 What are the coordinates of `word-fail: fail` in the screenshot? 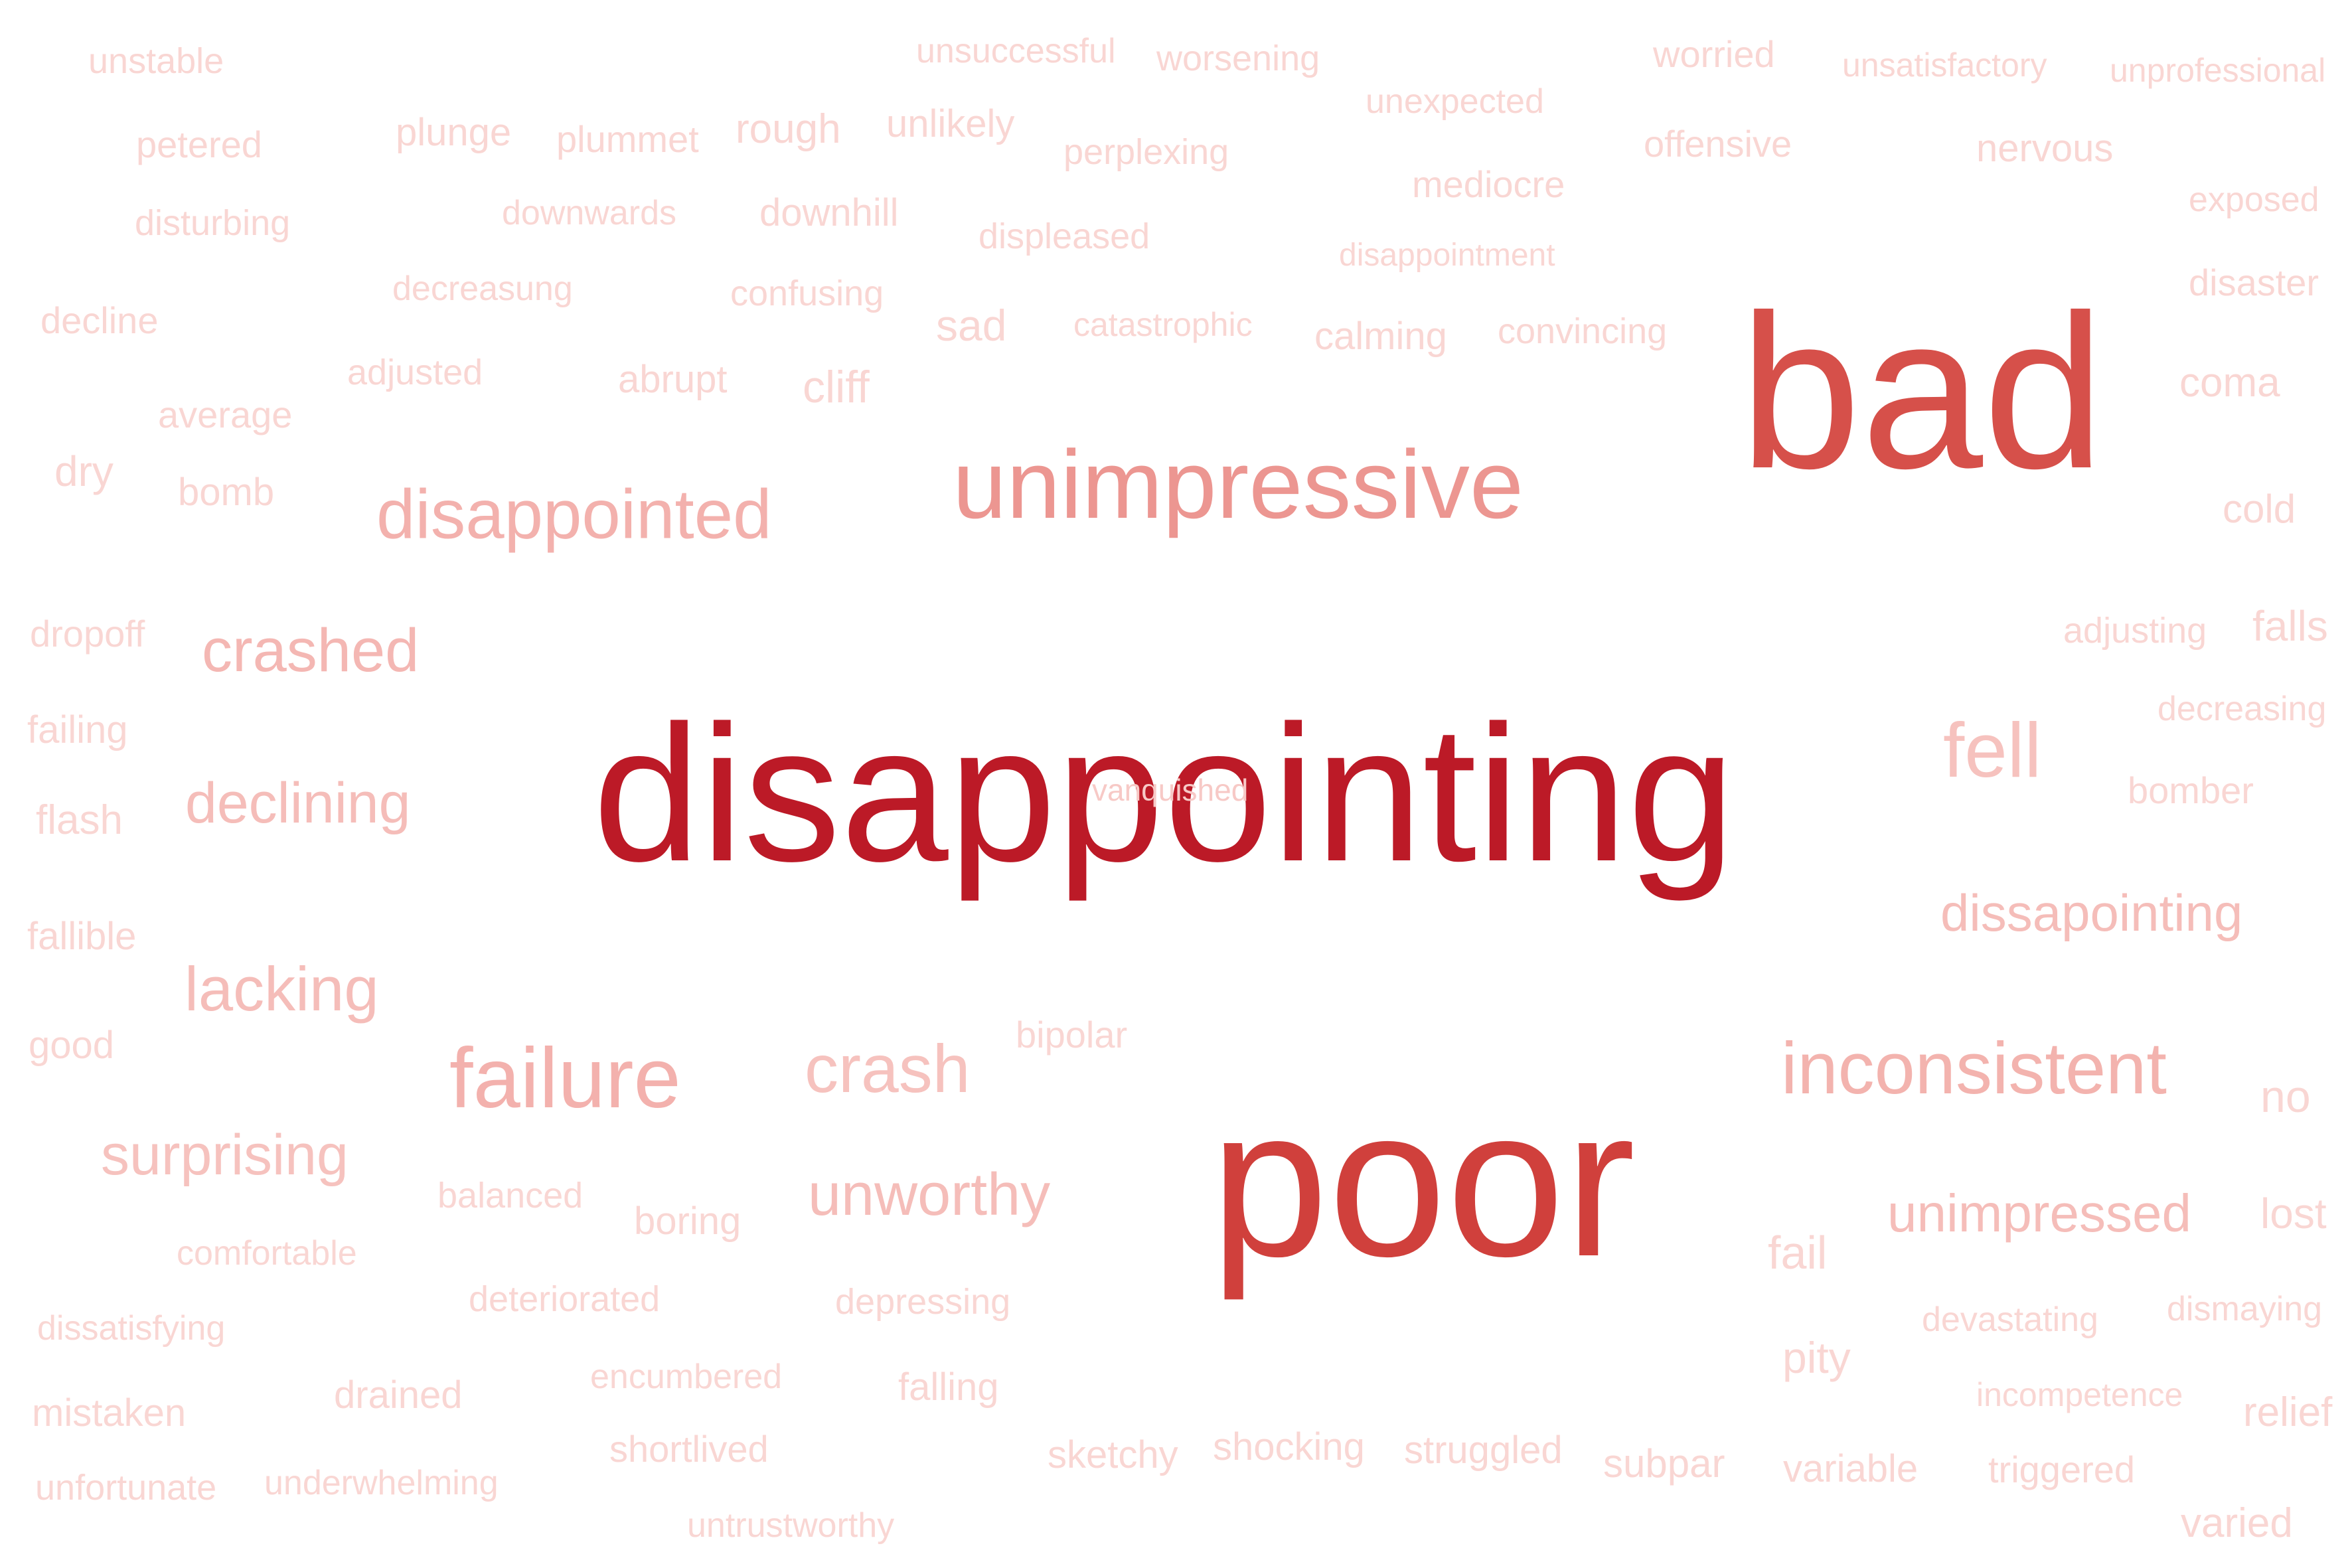 It's located at (1798, 1253).